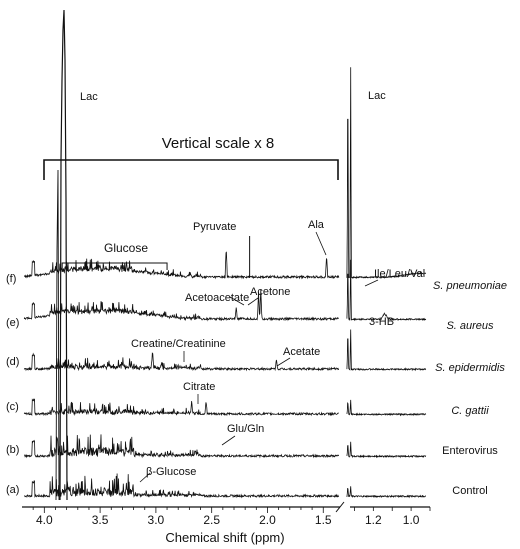 The image size is (520, 549). I want to click on x-axis-title: Chemical shift (ppm), so click(224, 537).